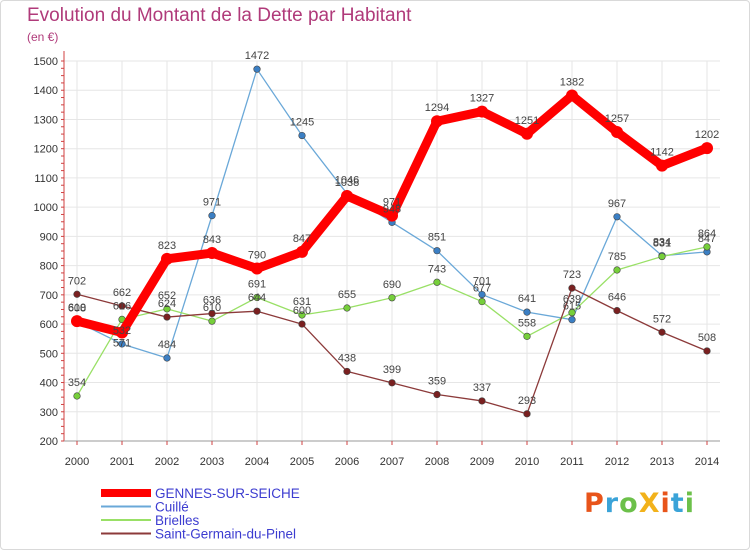 Image resolution: width=750 pixels, height=550 pixels. Describe the element at coordinates (437, 269) in the screenshot. I see `data-label: 743` at that location.